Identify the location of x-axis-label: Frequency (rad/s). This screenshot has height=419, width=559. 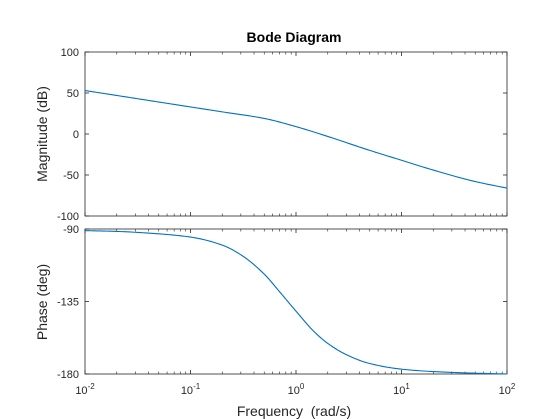
(294, 411).